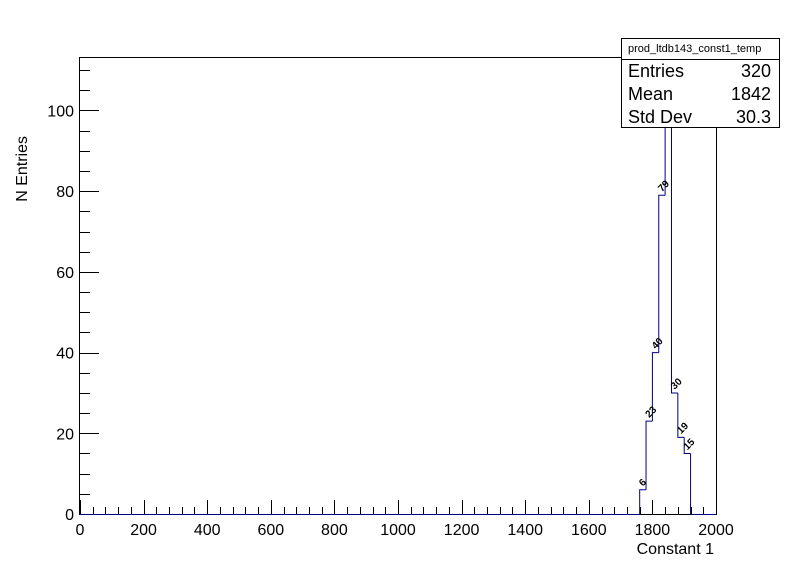  Describe the element at coordinates (525, 530) in the screenshot. I see `x-tick-label: 1400` at that location.